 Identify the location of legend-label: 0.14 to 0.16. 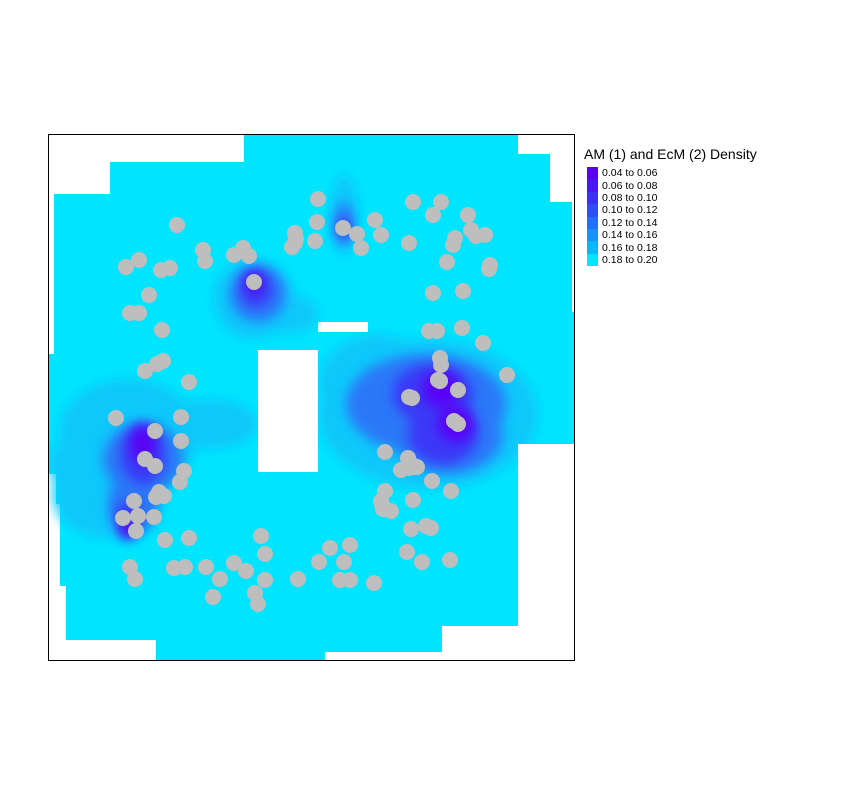
(630, 235).